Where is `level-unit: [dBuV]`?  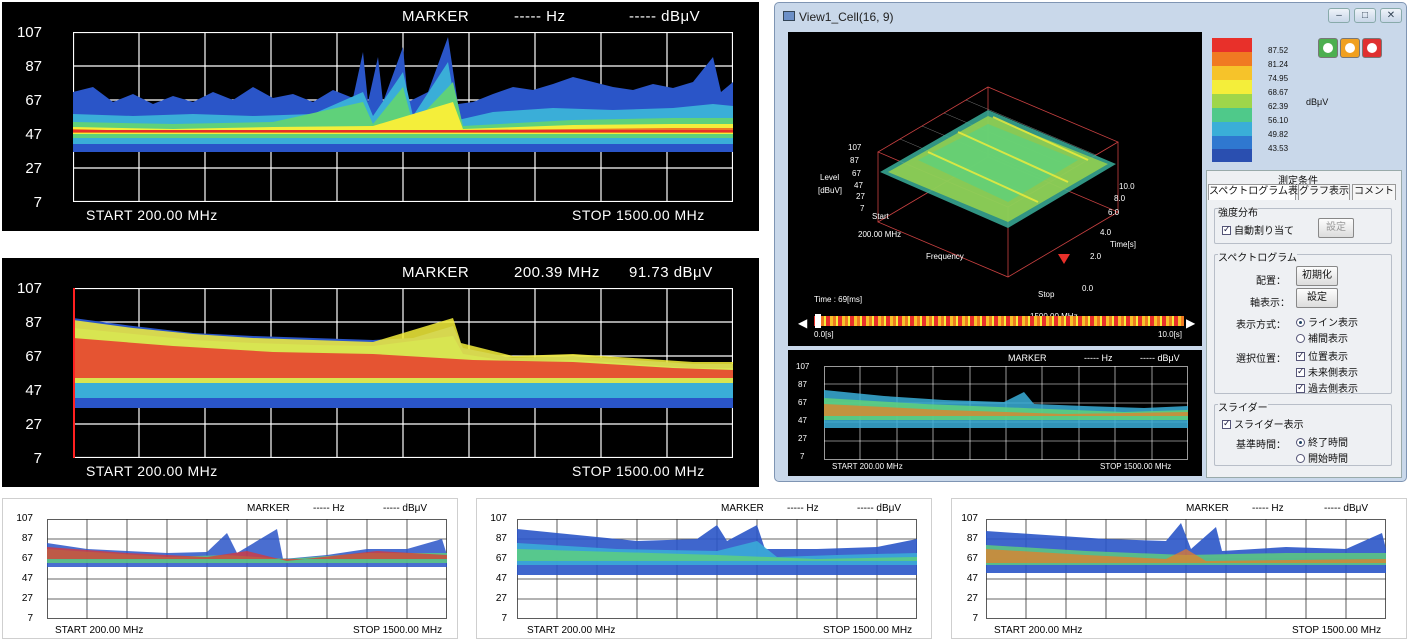
level-unit: [dBuV] is located at coordinates (830, 190).